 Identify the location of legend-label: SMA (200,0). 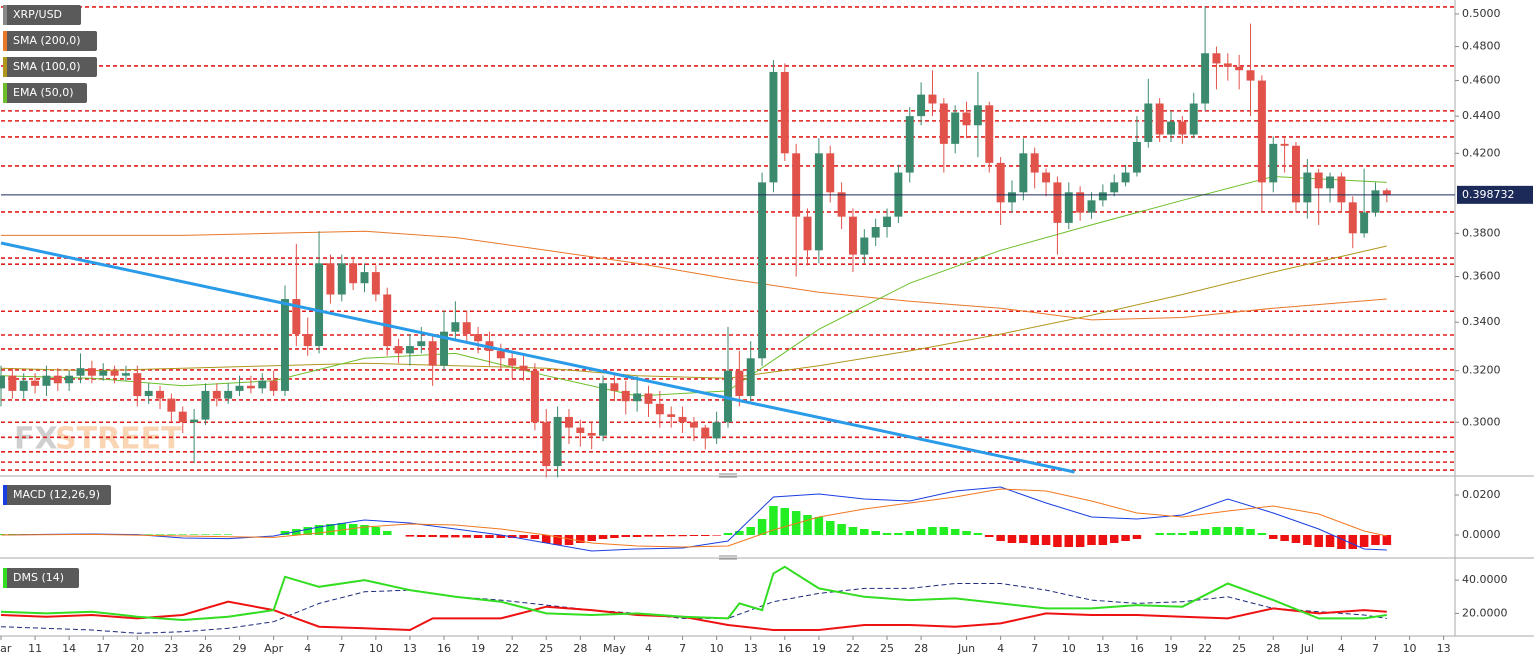
(47, 40).